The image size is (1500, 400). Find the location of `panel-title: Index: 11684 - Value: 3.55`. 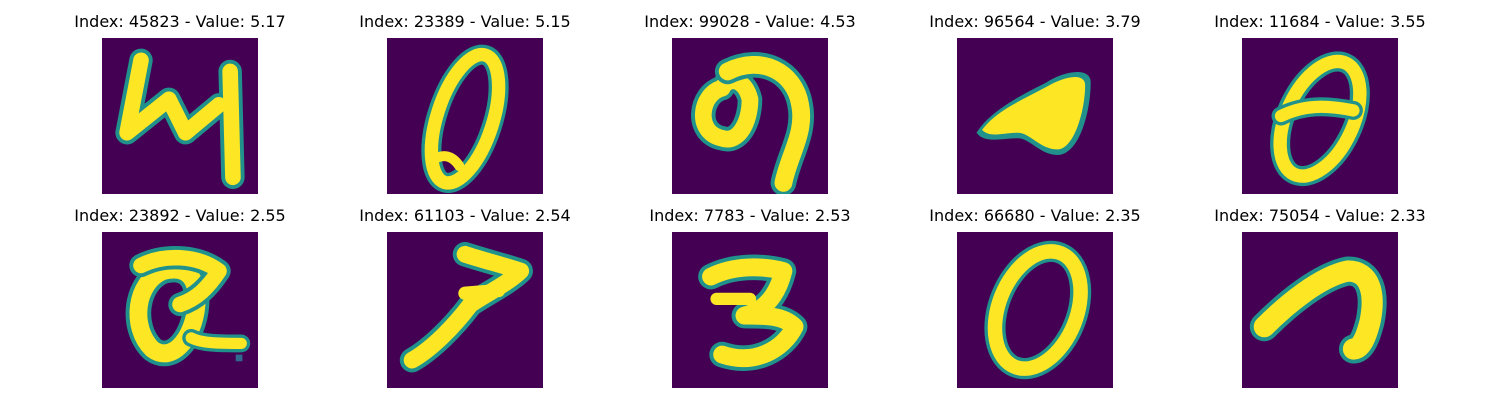

panel-title: Index: 11684 - Value: 3.55 is located at coordinates (1320, 21).